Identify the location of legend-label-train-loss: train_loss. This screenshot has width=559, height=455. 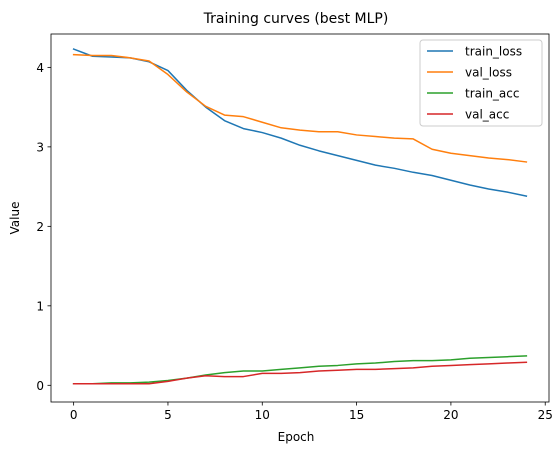
(493, 52).